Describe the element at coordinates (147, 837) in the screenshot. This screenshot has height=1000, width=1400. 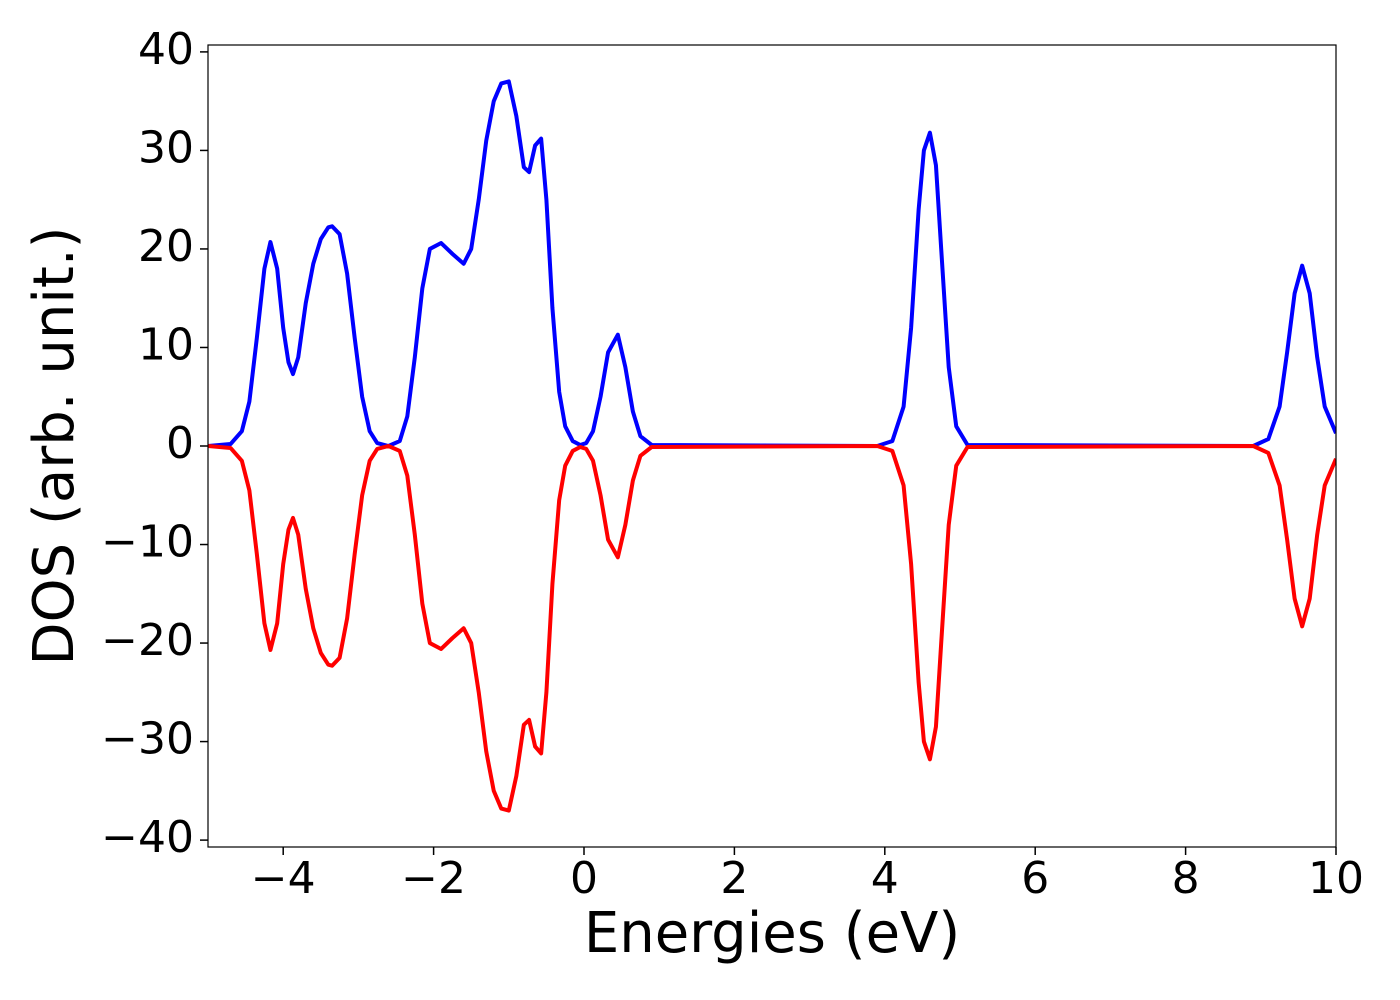
I see `y-tick-label: −40` at that location.